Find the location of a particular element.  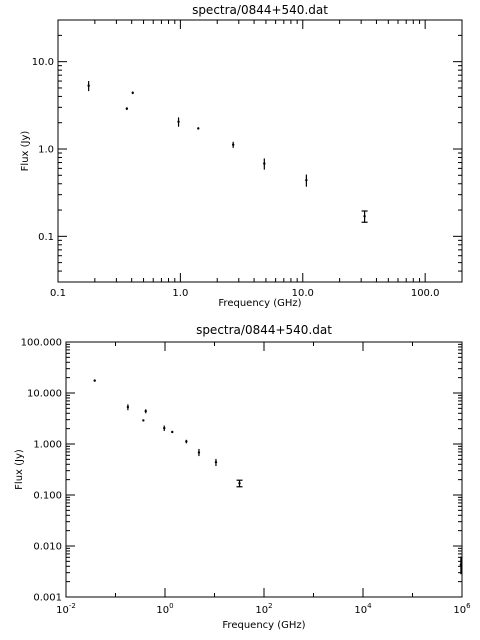

chart2-x-axis-label: Frequency (GHz) is located at coordinates (263, 625).